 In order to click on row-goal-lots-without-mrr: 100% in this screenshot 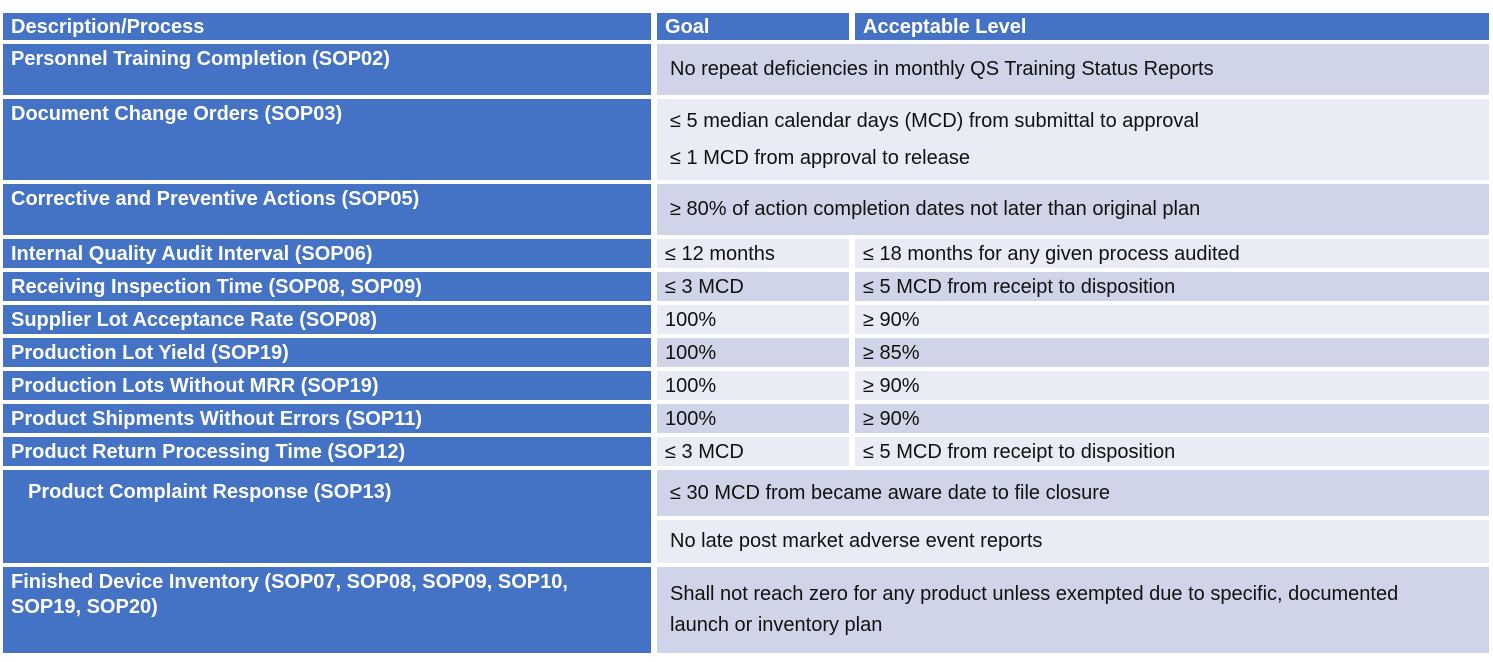, I will do `click(753, 385)`.